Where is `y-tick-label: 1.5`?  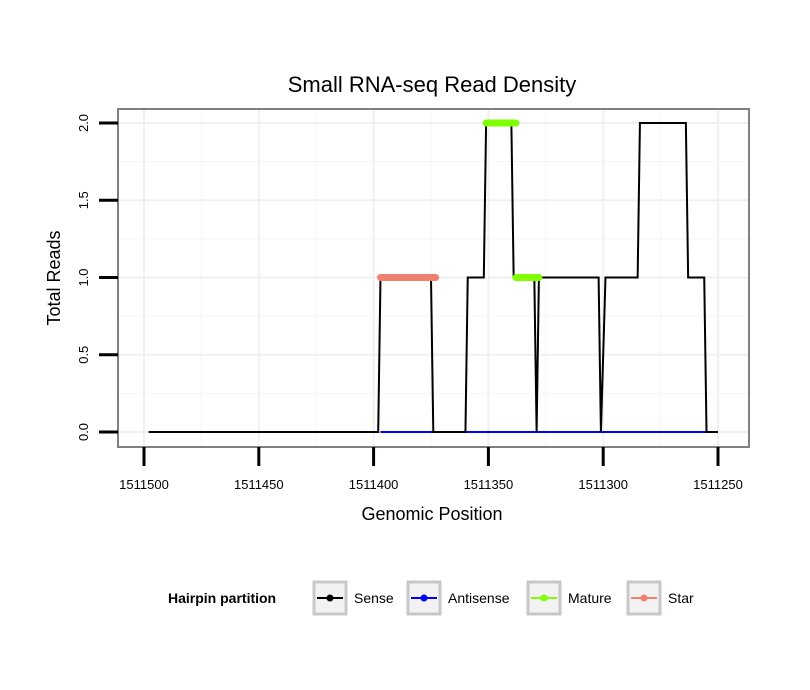 y-tick-label: 1.5 is located at coordinates (83, 200).